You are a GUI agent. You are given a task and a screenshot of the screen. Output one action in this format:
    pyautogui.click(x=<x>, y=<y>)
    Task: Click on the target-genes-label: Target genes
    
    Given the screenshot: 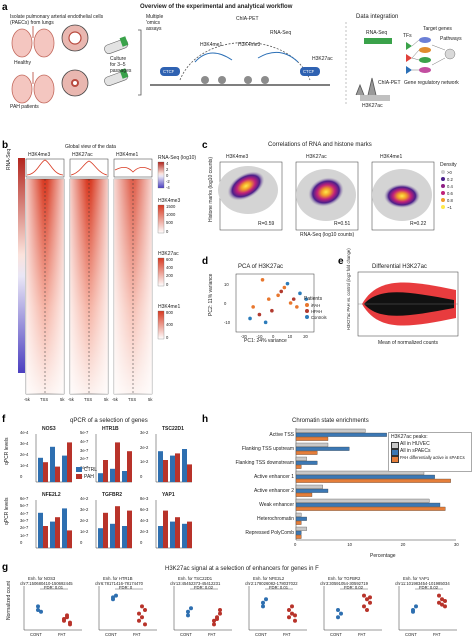 What is the action you would take?
    pyautogui.click(x=437, y=29)
    